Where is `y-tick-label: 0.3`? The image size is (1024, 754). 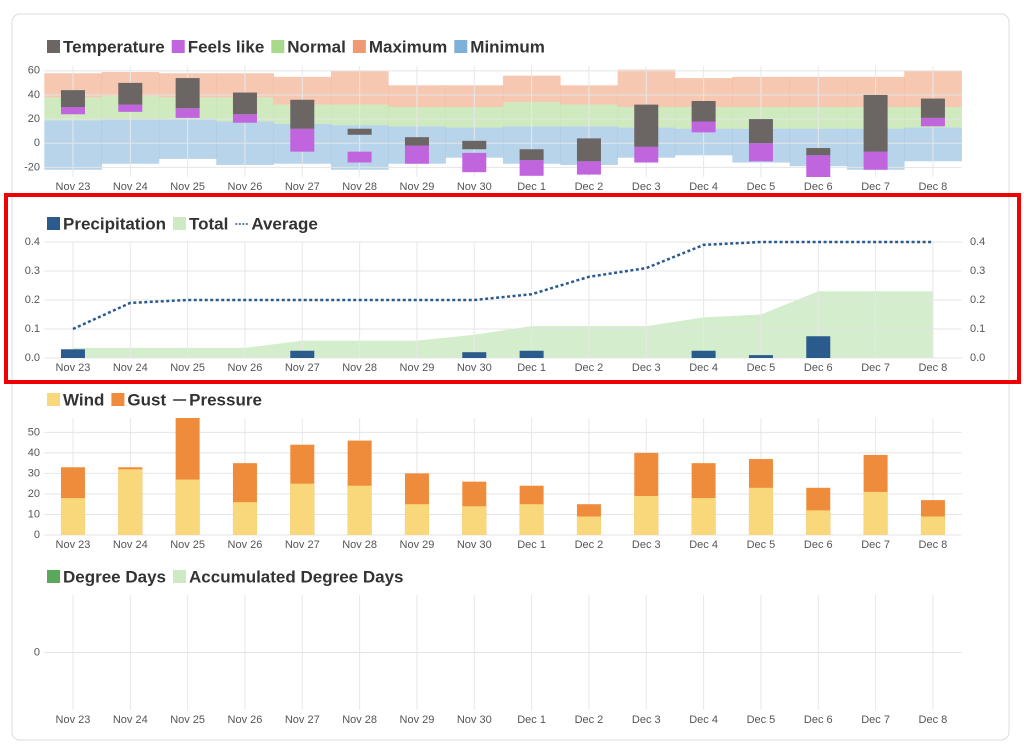
y-tick-label: 0.3 is located at coordinates (32, 271).